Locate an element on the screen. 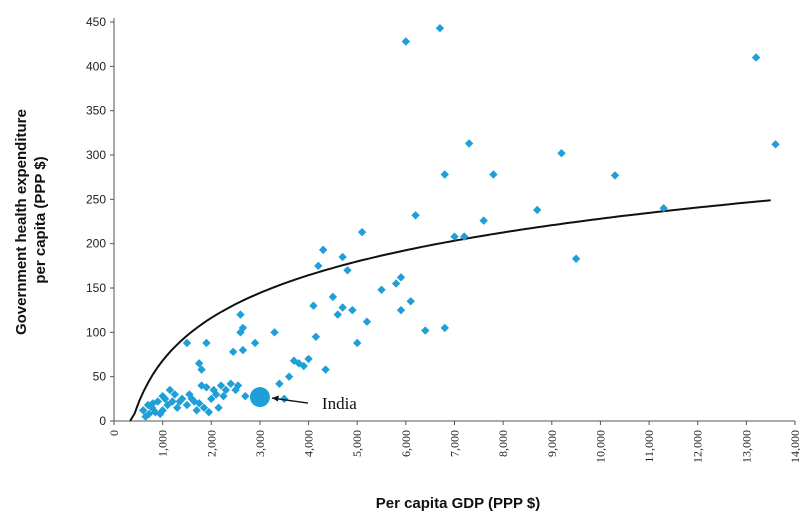 This screenshot has height=518, width=800. y-tick-label: 50 is located at coordinates (100, 377).